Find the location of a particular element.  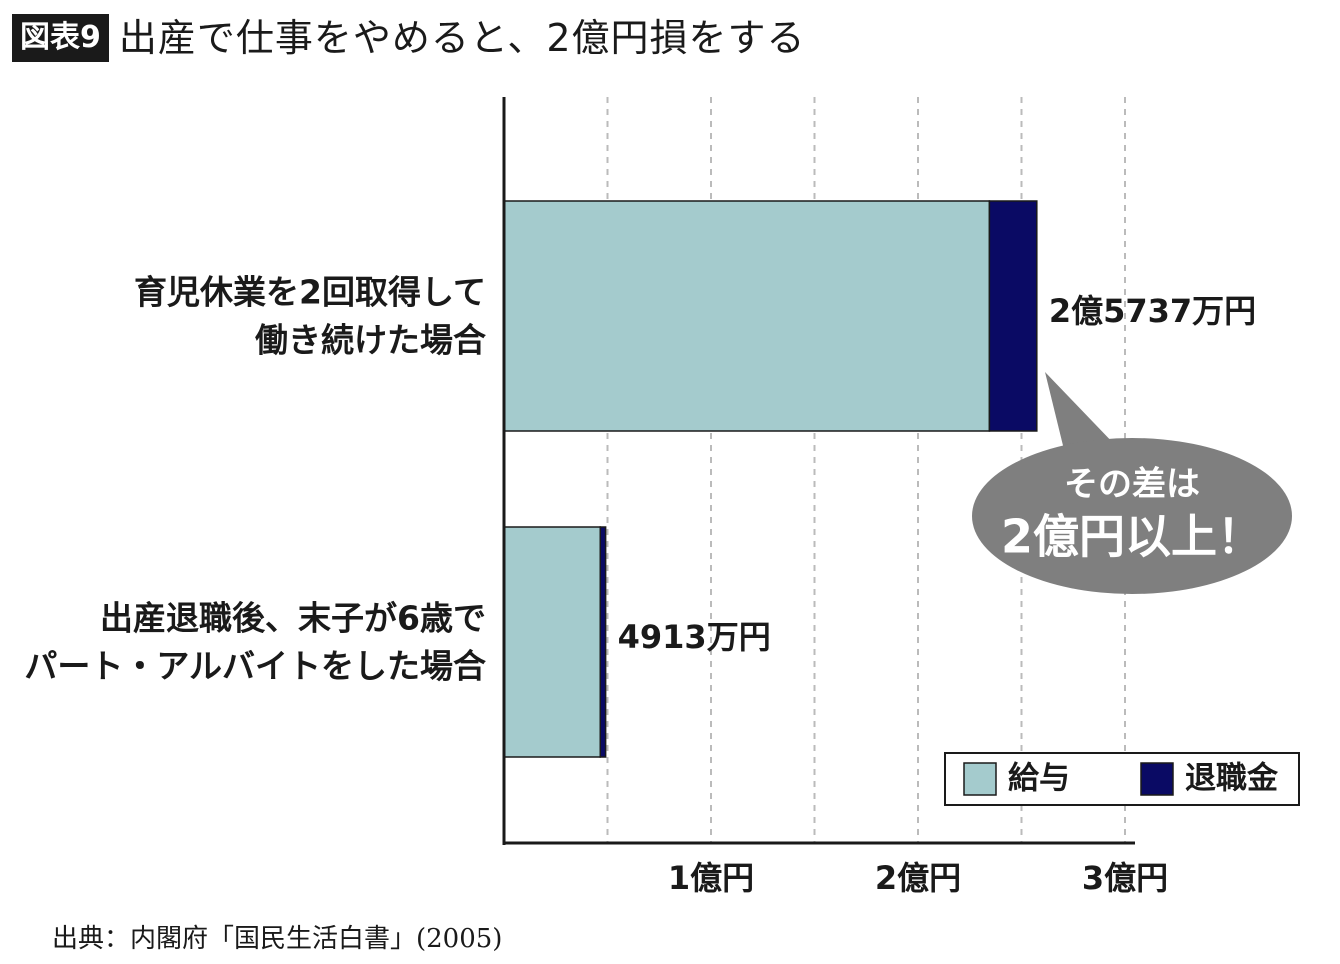

callout-ellipse is located at coordinates (1132, 516).